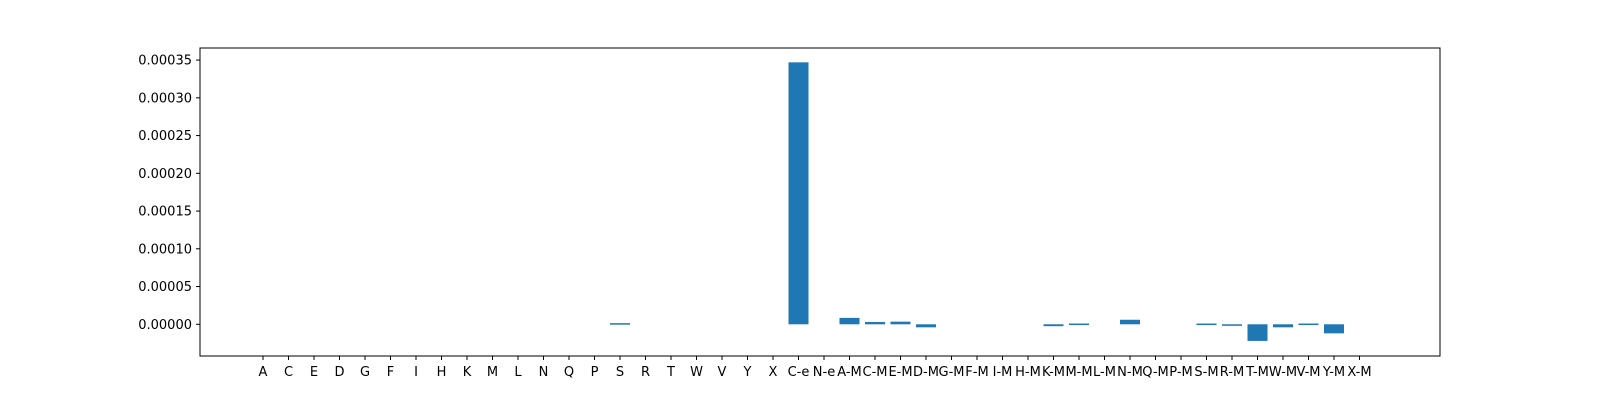  I want to click on bar-S, so click(620, 324).